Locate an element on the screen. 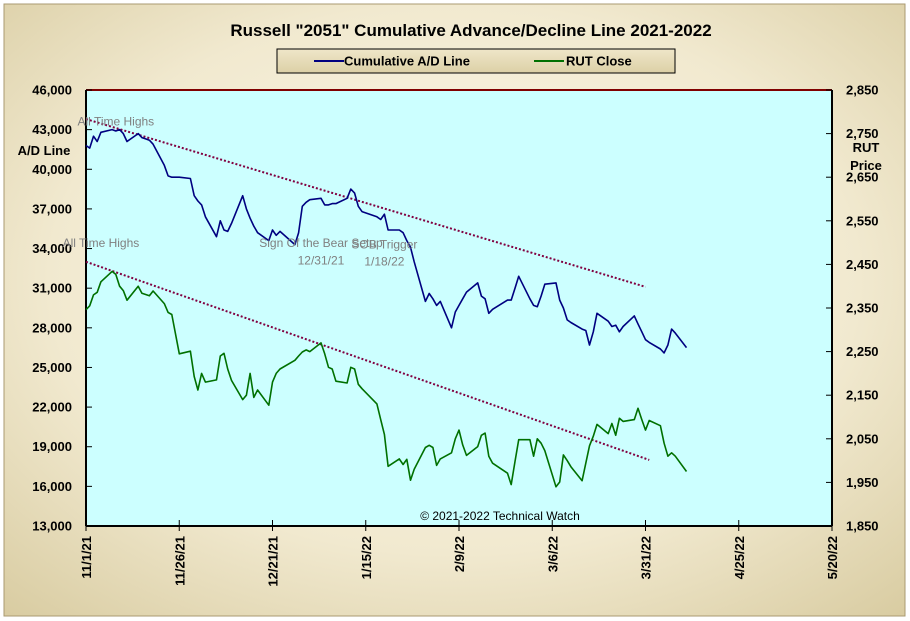 The width and height of the screenshot is (910, 621). x-tick-label: 3/31/22 is located at coordinates (646, 557).